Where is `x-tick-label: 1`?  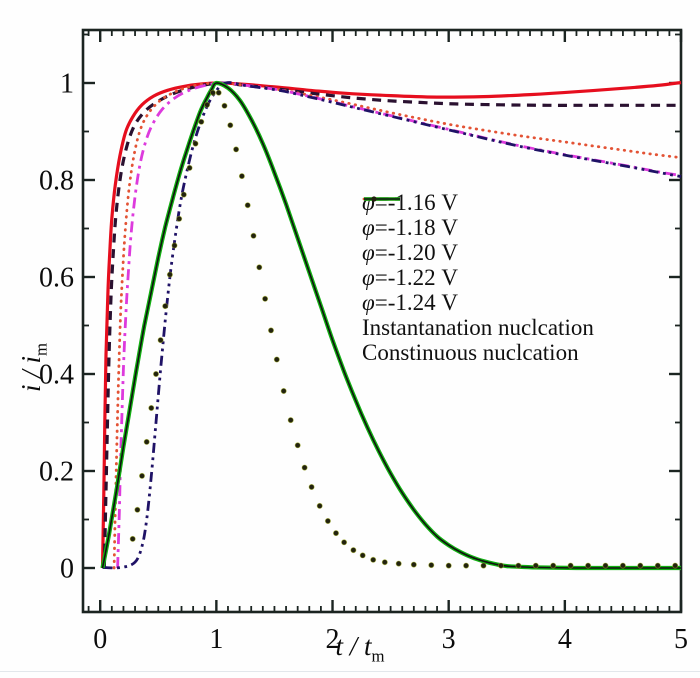 x-tick-label: 1 is located at coordinates (216, 639).